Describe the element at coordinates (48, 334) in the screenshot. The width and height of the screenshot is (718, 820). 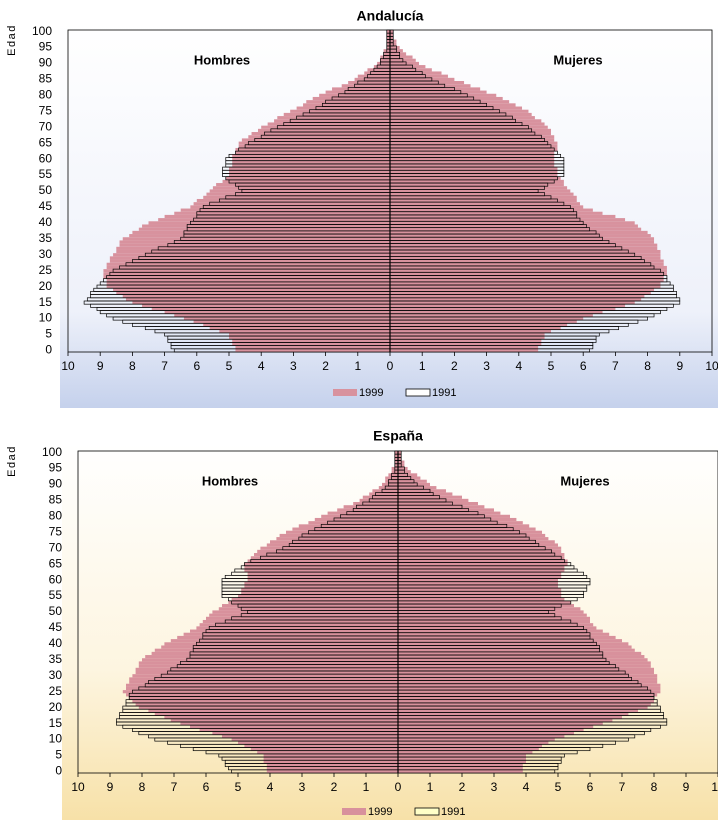
I see `y-tick-label: 5` at that location.